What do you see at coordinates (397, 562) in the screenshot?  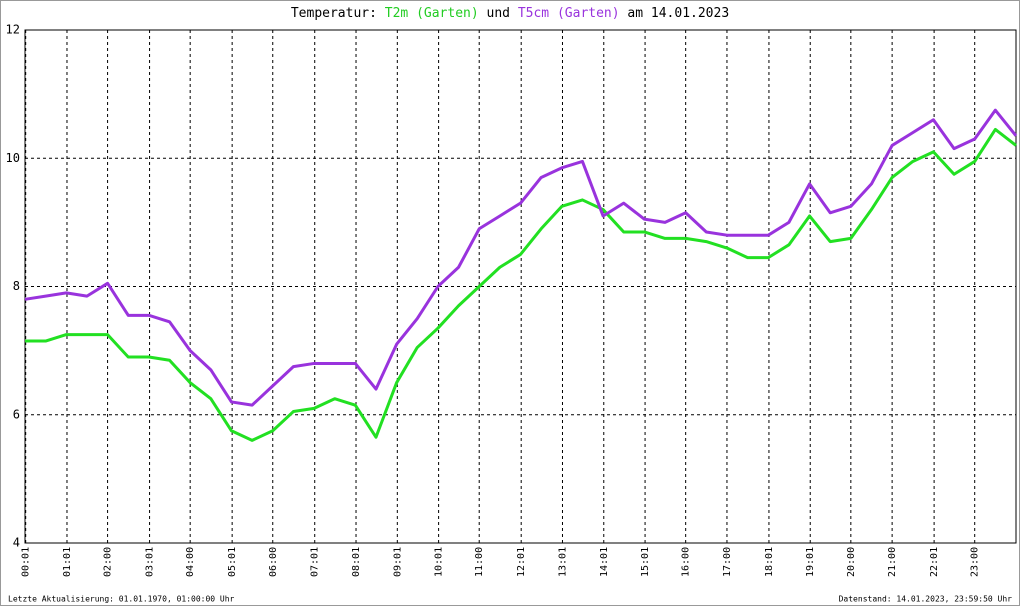 I see `x-tick-label: 09:01` at bounding box center [397, 562].